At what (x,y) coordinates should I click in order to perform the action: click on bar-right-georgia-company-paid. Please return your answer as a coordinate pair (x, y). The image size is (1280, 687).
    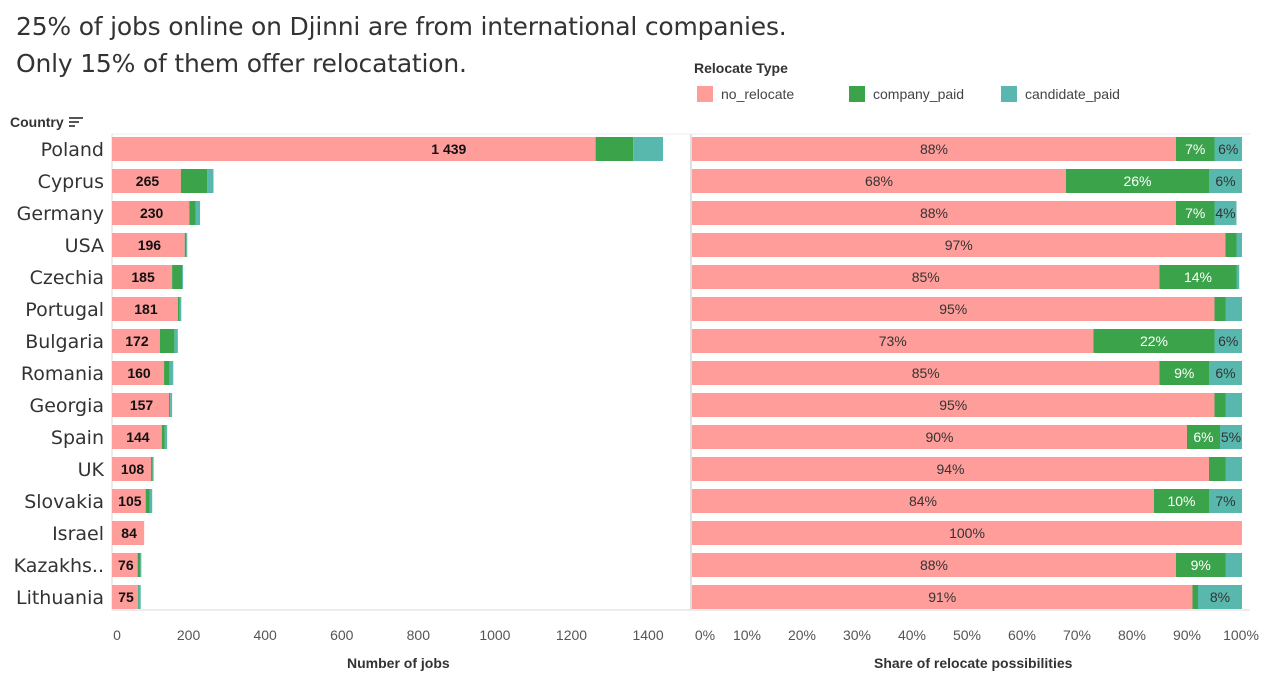
    Looking at the image, I should click on (1220, 405).